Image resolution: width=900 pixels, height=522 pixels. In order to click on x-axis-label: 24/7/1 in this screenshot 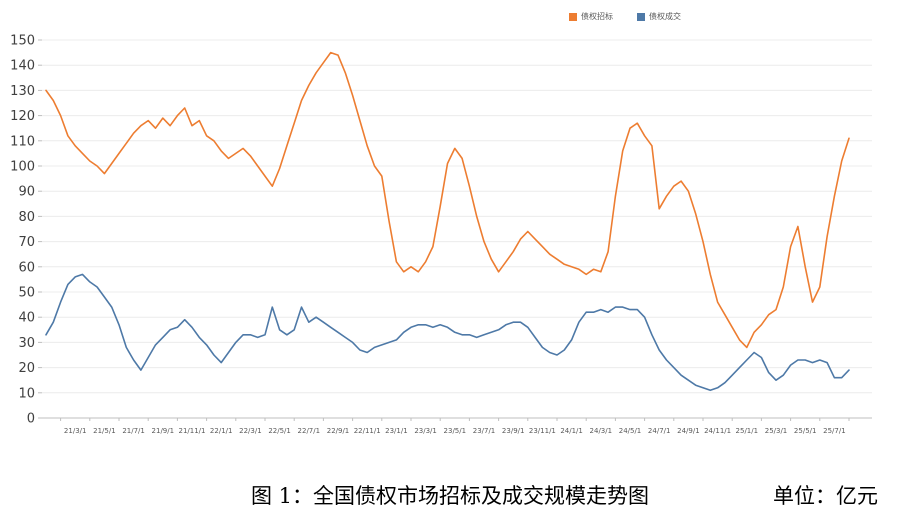, I will do `click(659, 431)`.